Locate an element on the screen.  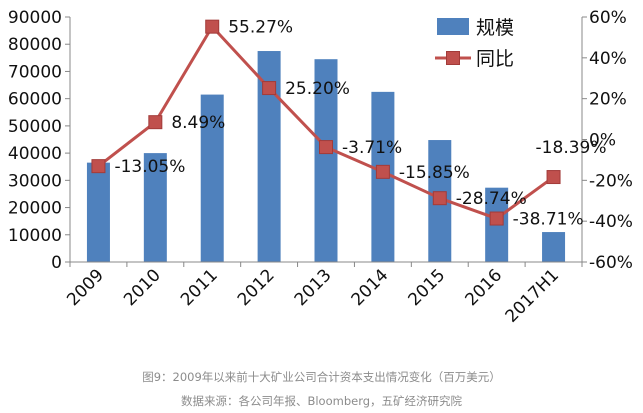
x-tick-label: 2012 is located at coordinates (256, 287).